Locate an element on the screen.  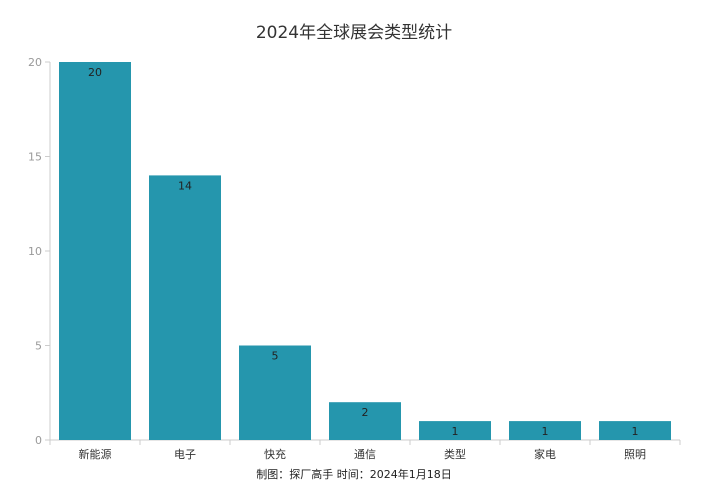
x-tick-label: 电子 is located at coordinates (185, 454).